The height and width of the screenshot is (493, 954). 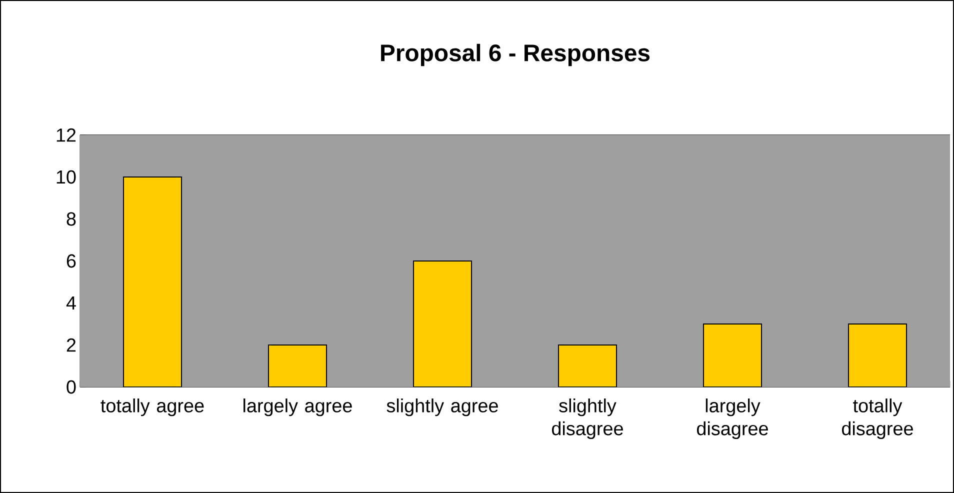 I want to click on y-tick-label: 10, so click(x=66, y=177).